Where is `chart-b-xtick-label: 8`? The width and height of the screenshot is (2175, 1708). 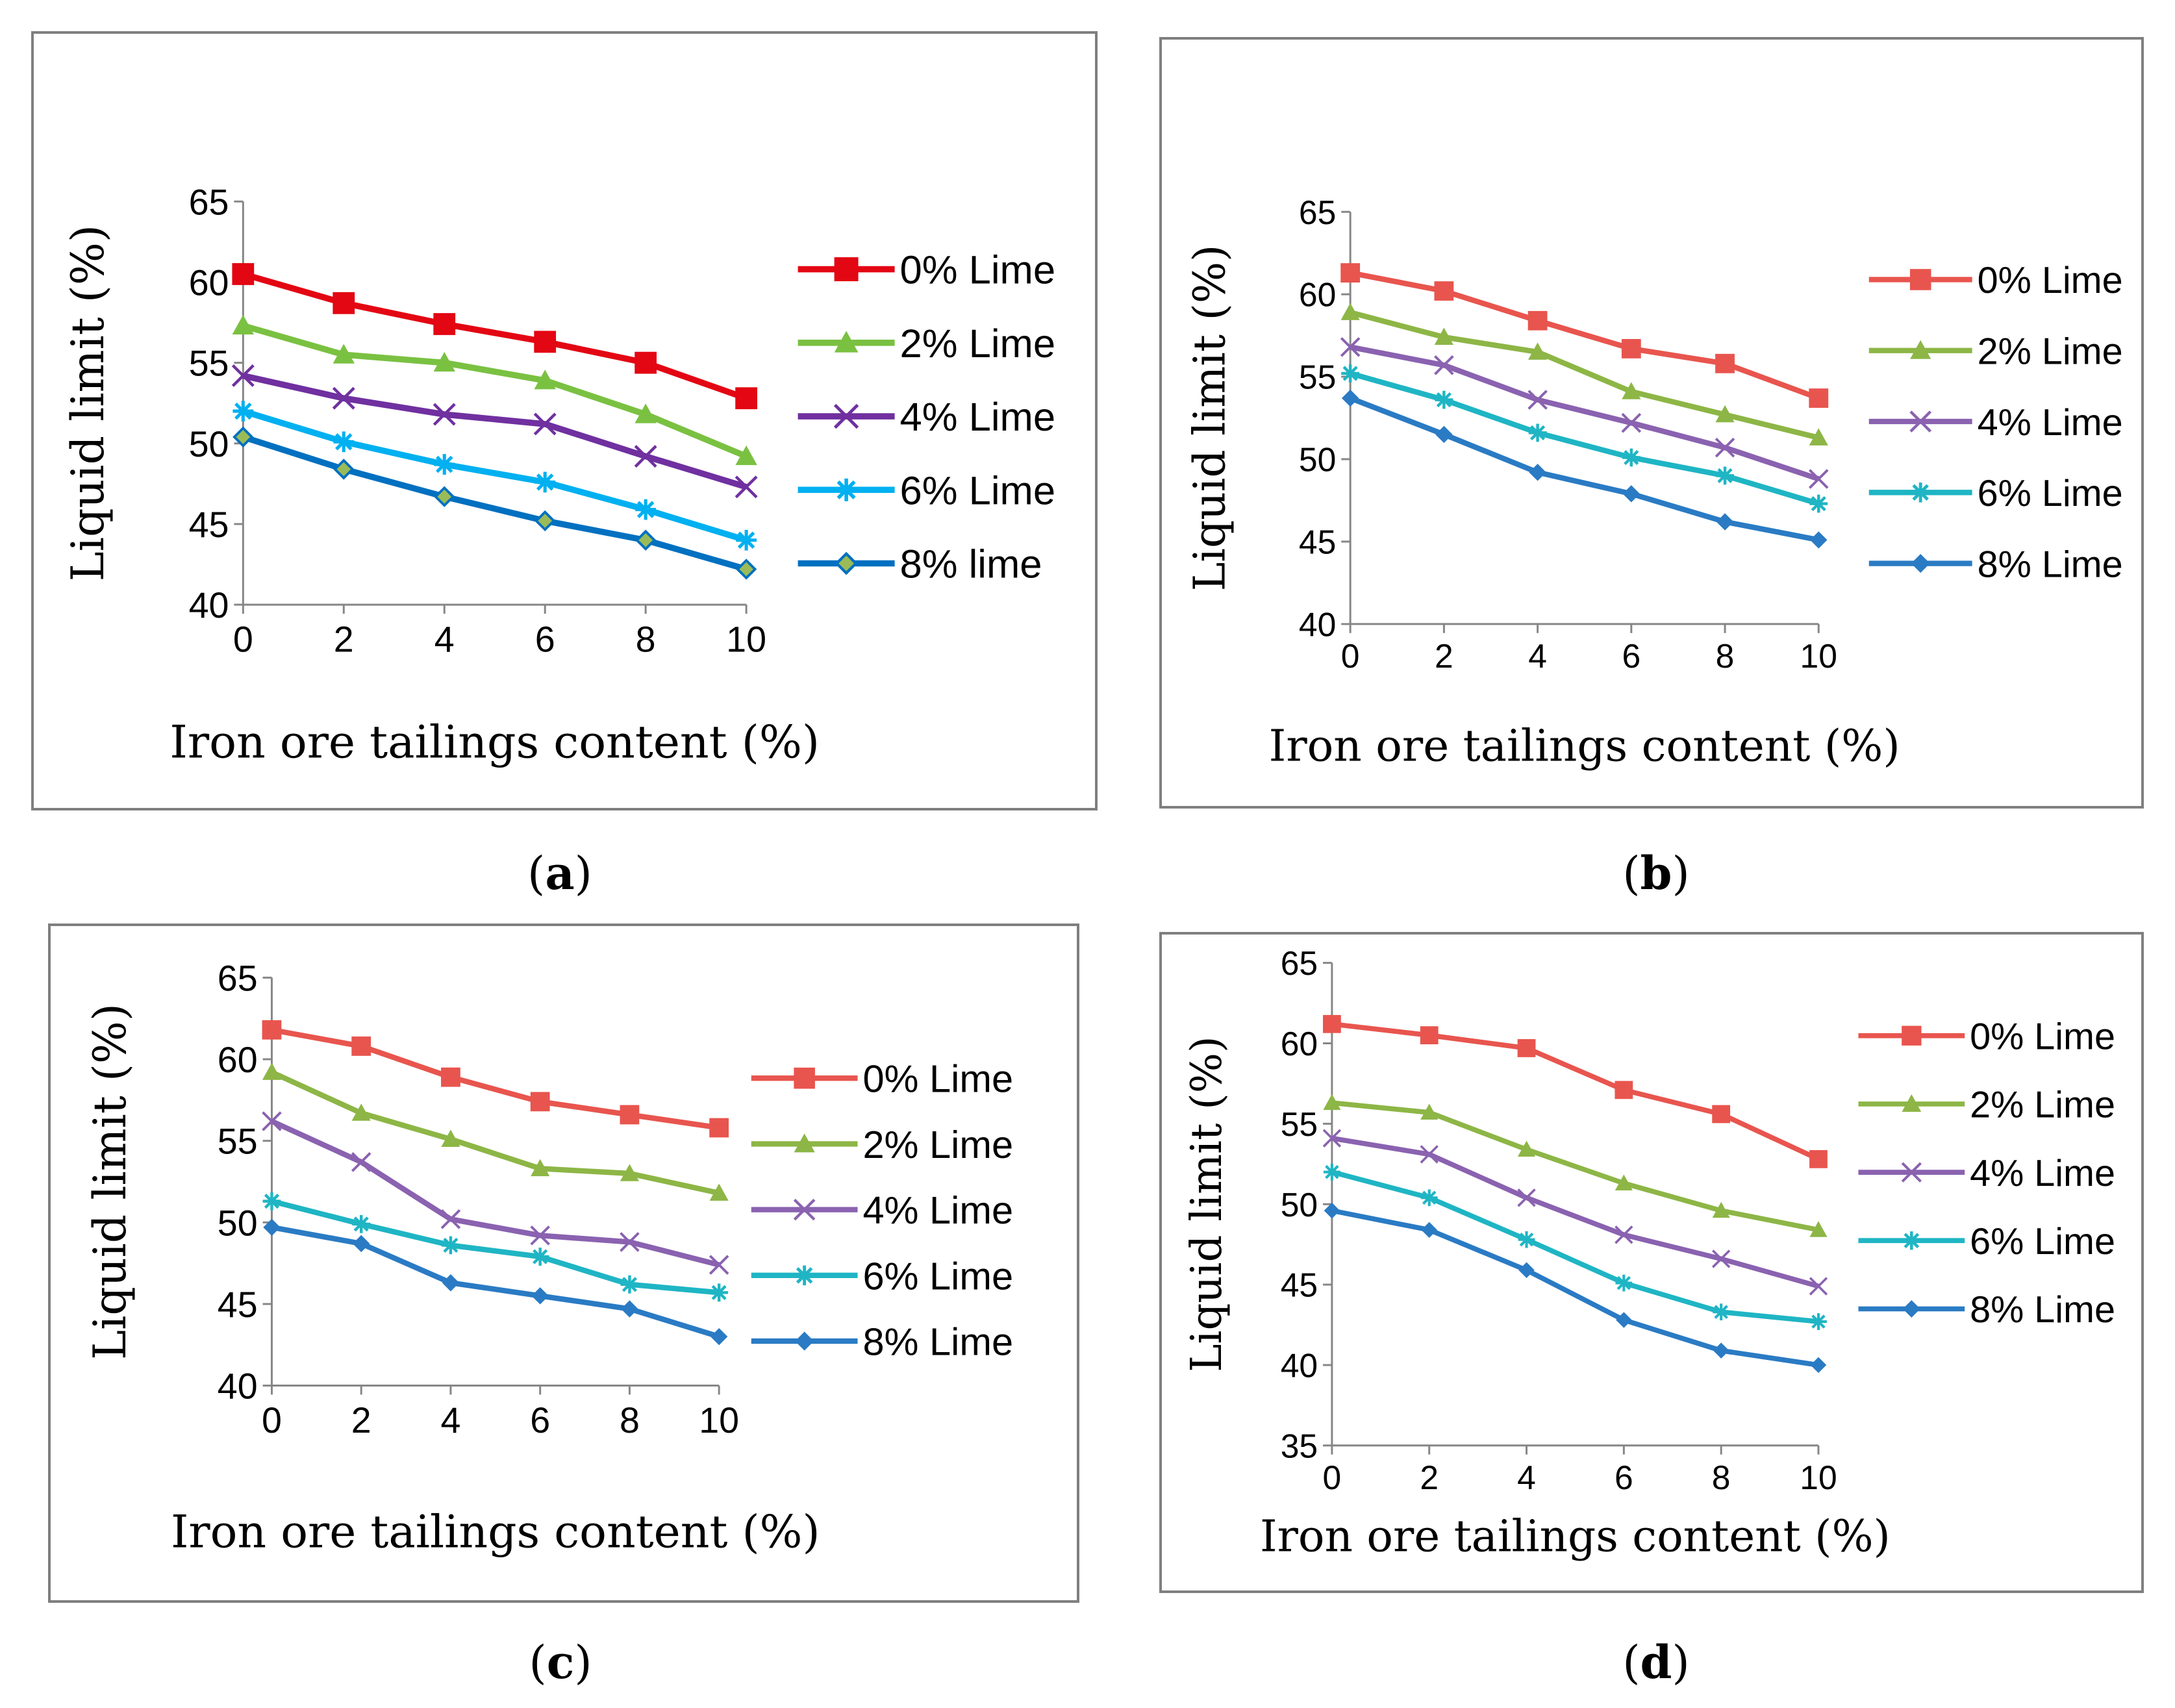
chart-b-xtick-label: 8 is located at coordinates (1726, 656).